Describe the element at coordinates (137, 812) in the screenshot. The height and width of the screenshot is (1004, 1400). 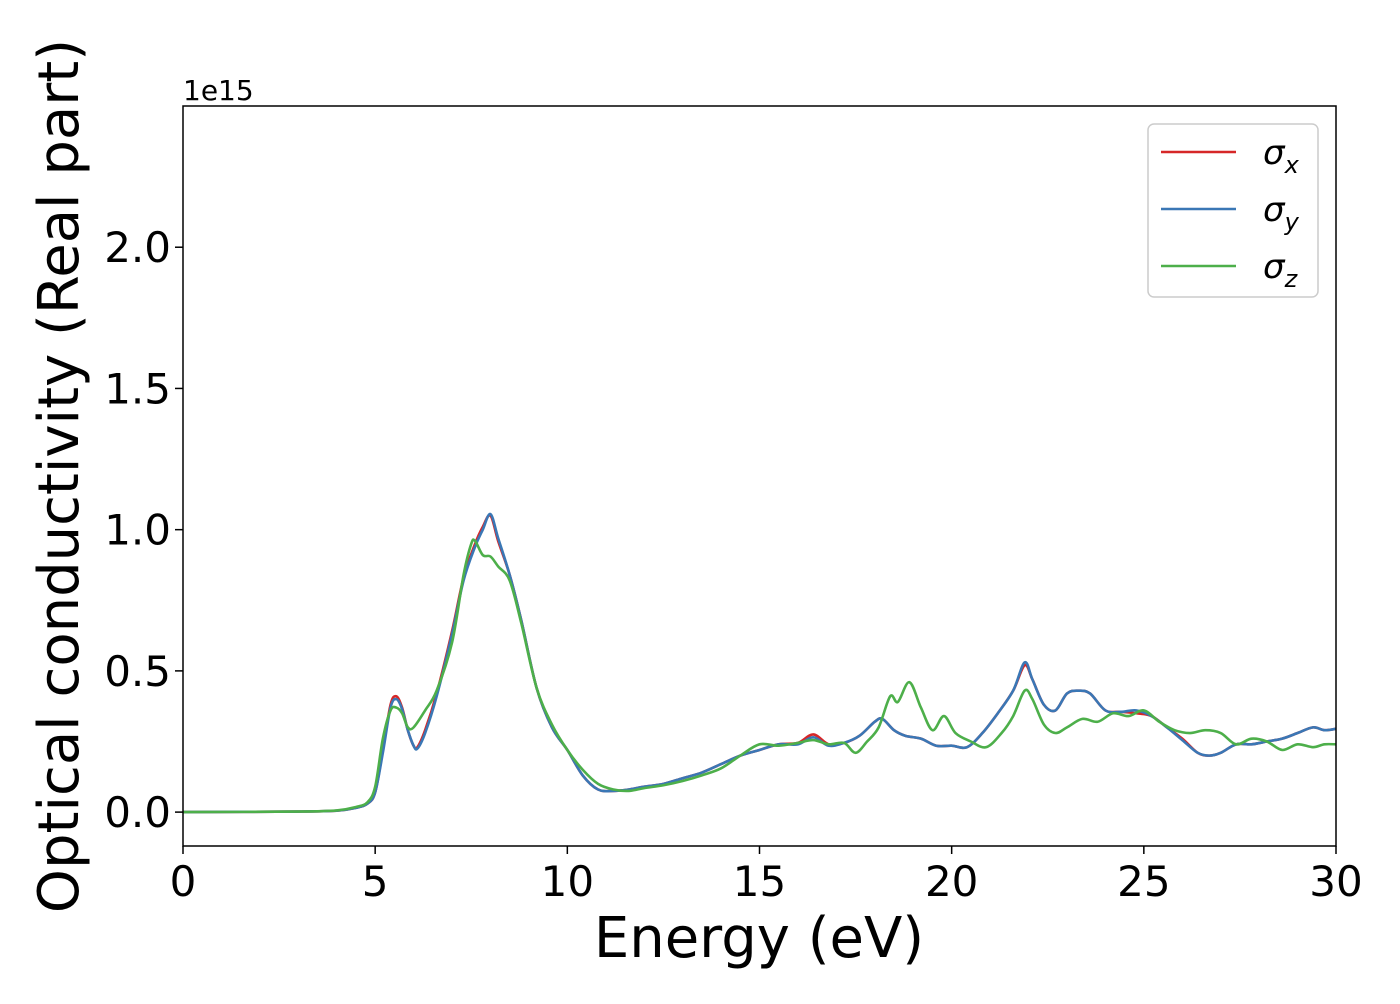
I see `y-tick-label: 0.0` at that location.